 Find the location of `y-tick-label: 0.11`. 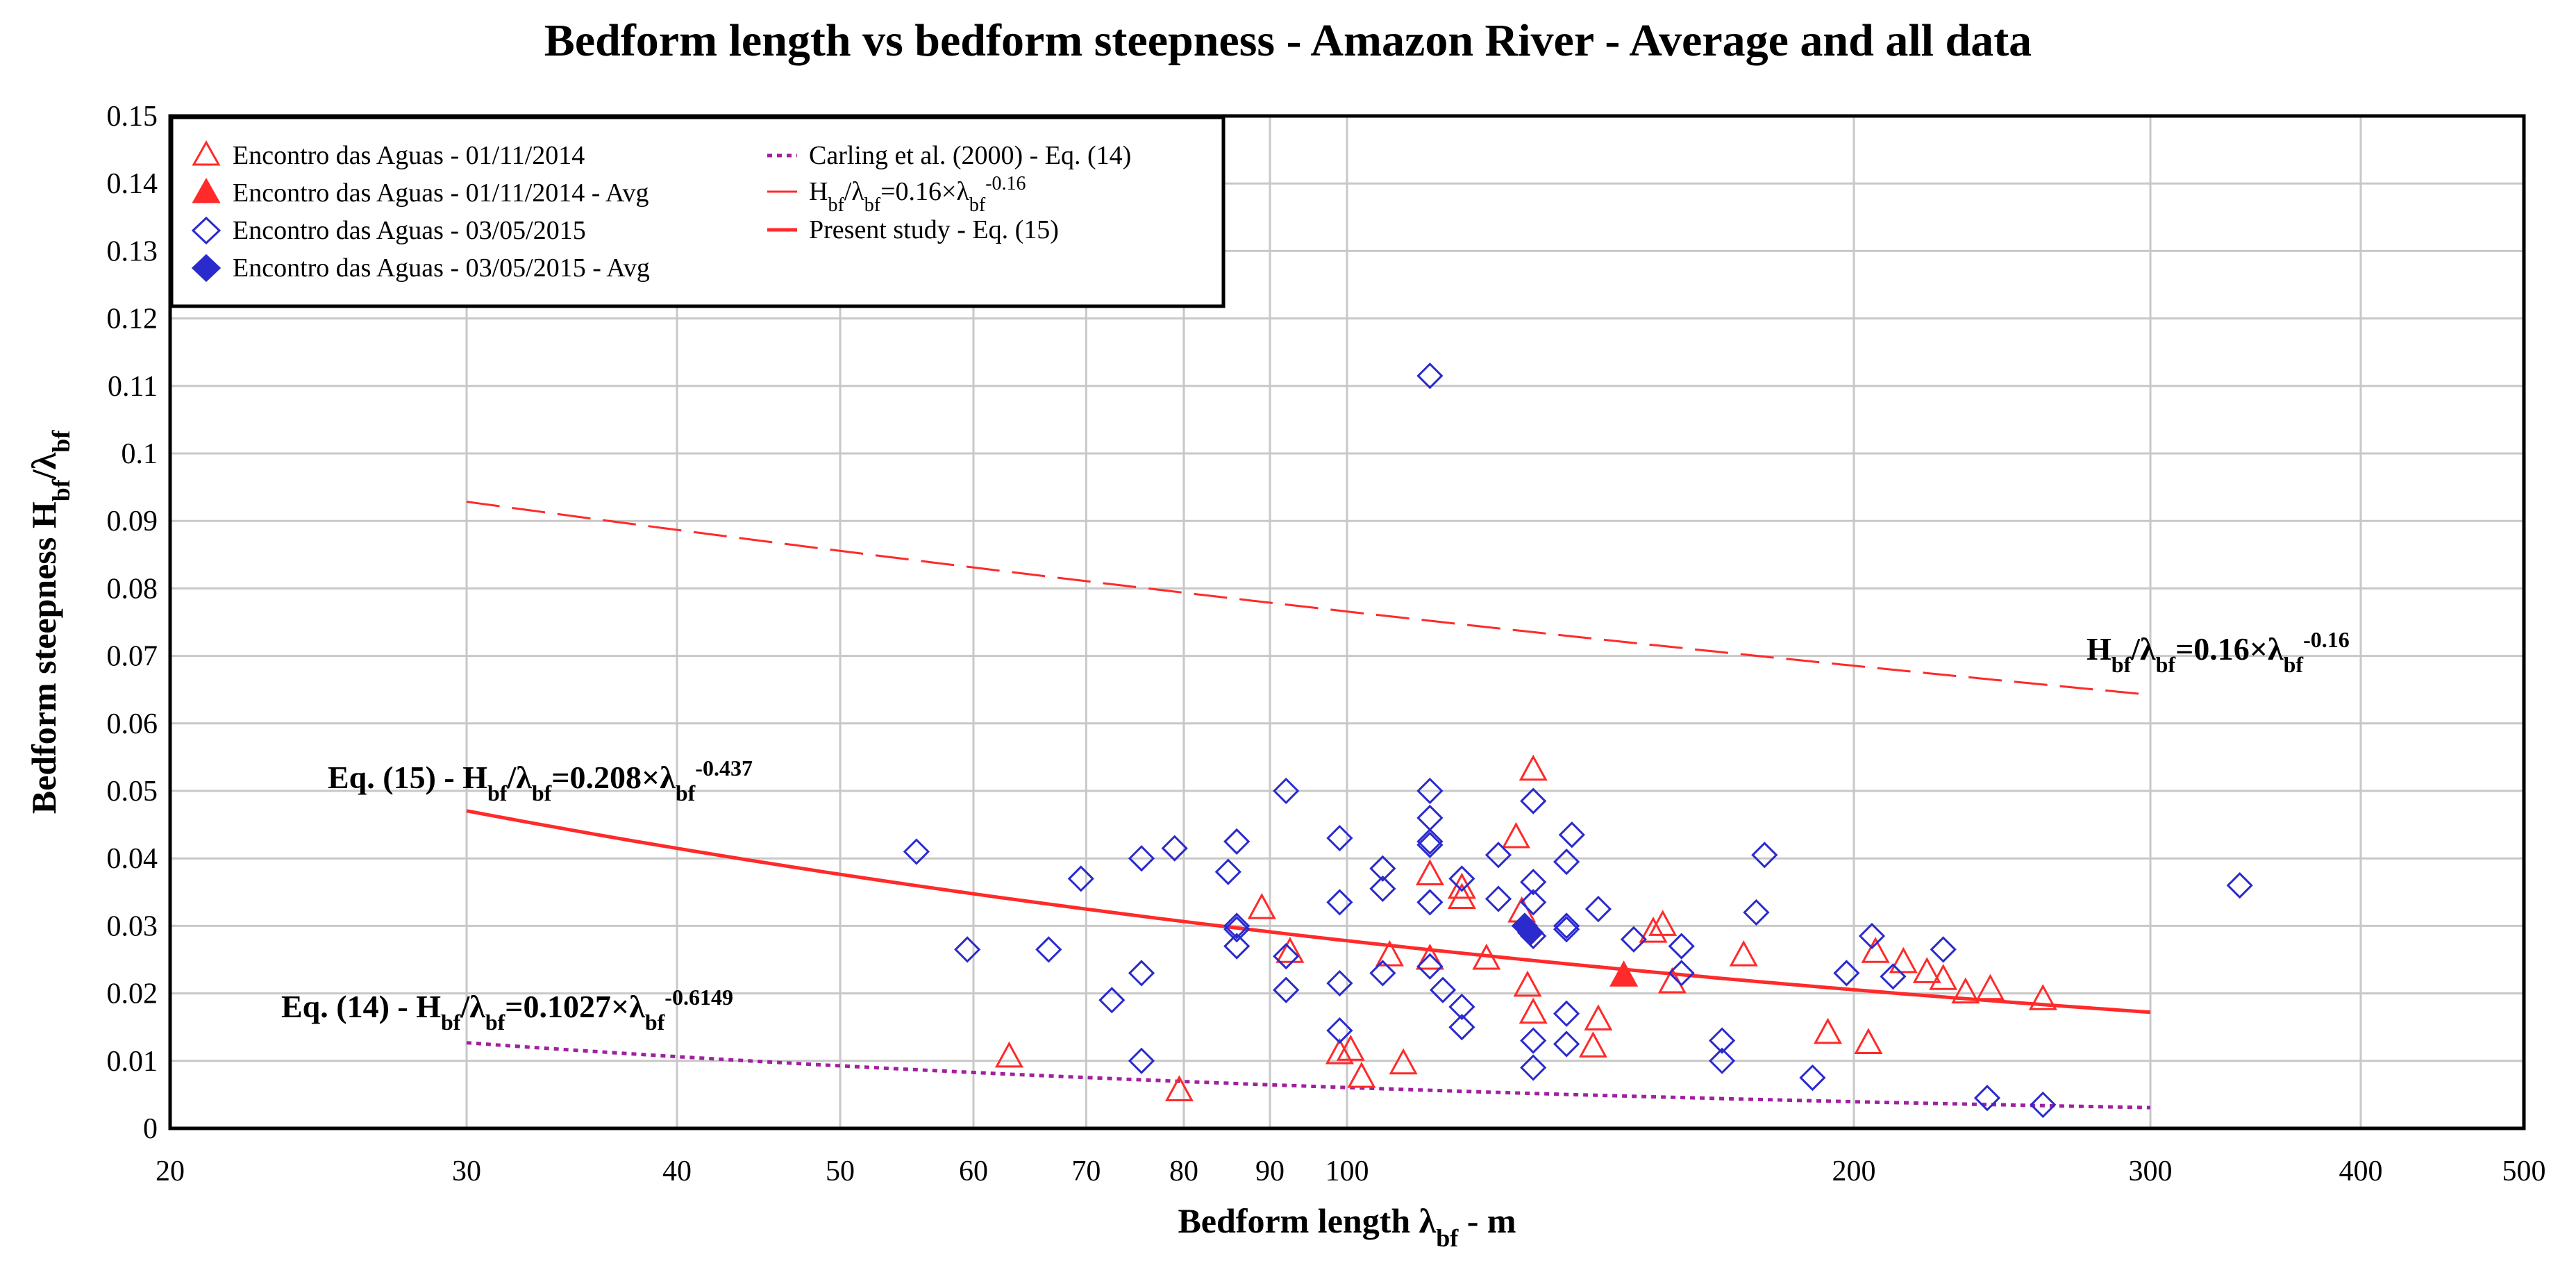

y-tick-label: 0.11 is located at coordinates (133, 387).